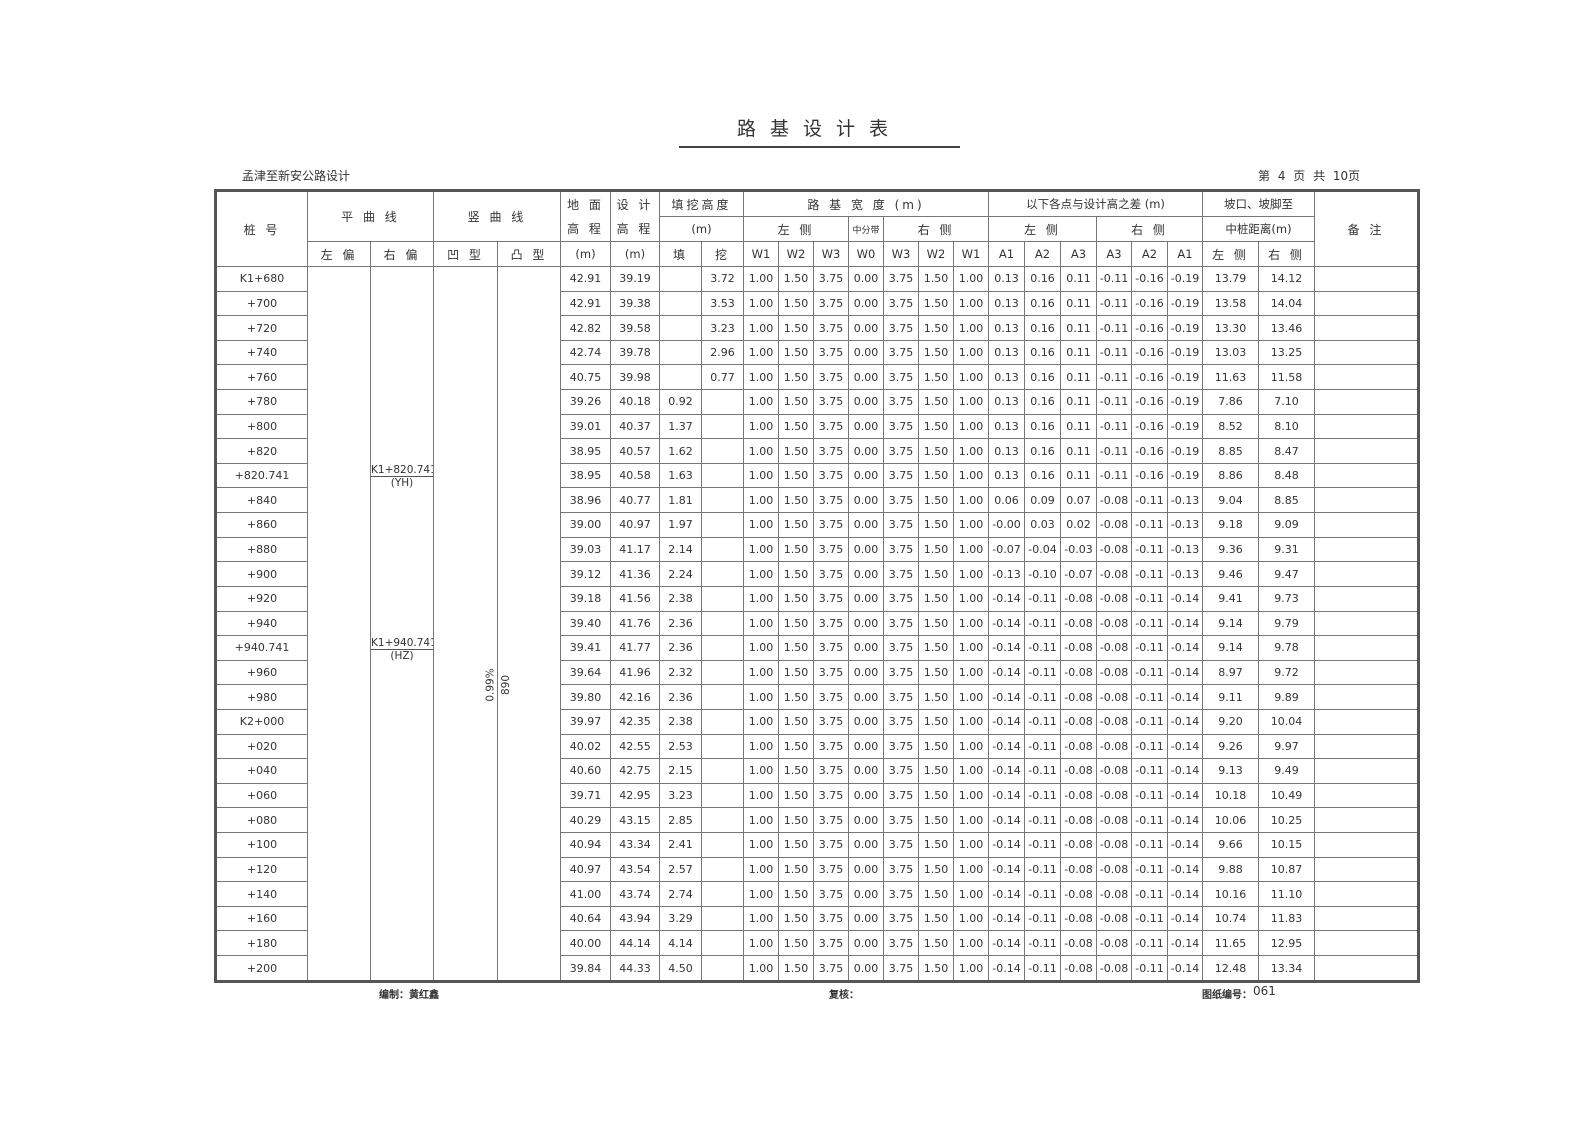 The width and height of the screenshot is (1588, 1122). What do you see at coordinates (1042, 549) in the screenshot?
I see `cell-diff-a2-left: -0.04` at bounding box center [1042, 549].